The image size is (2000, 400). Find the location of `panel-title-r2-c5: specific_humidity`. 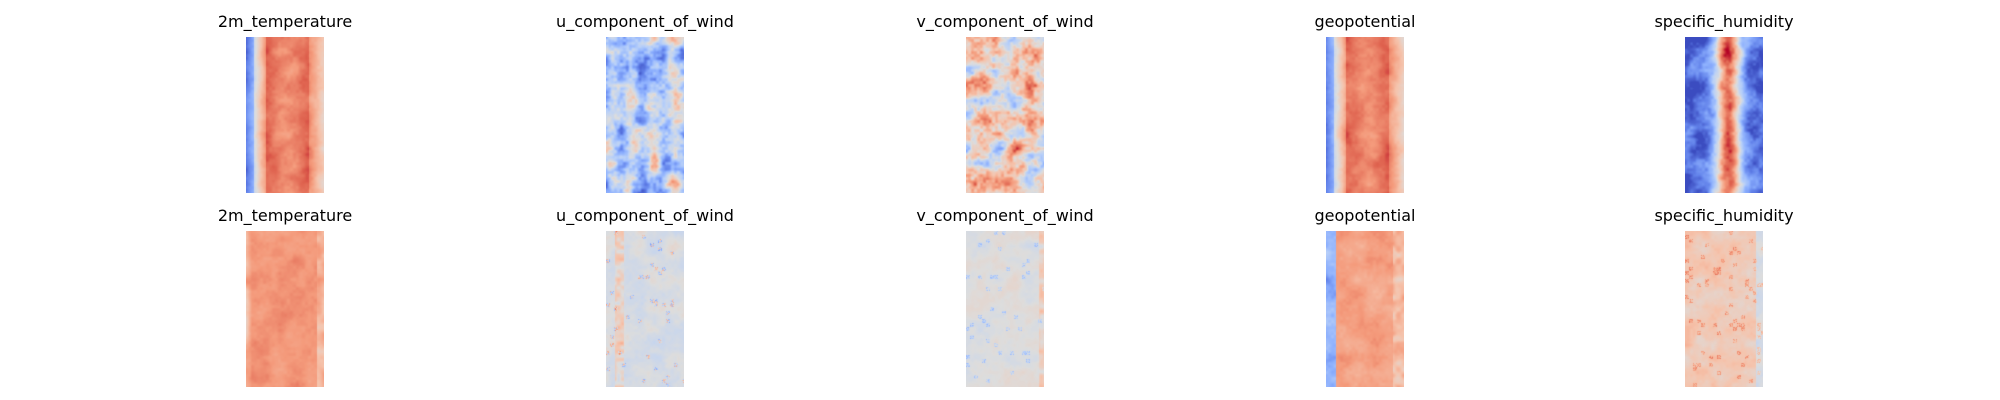

panel-title-r2-c5: specific_humidity is located at coordinates (1724, 215).